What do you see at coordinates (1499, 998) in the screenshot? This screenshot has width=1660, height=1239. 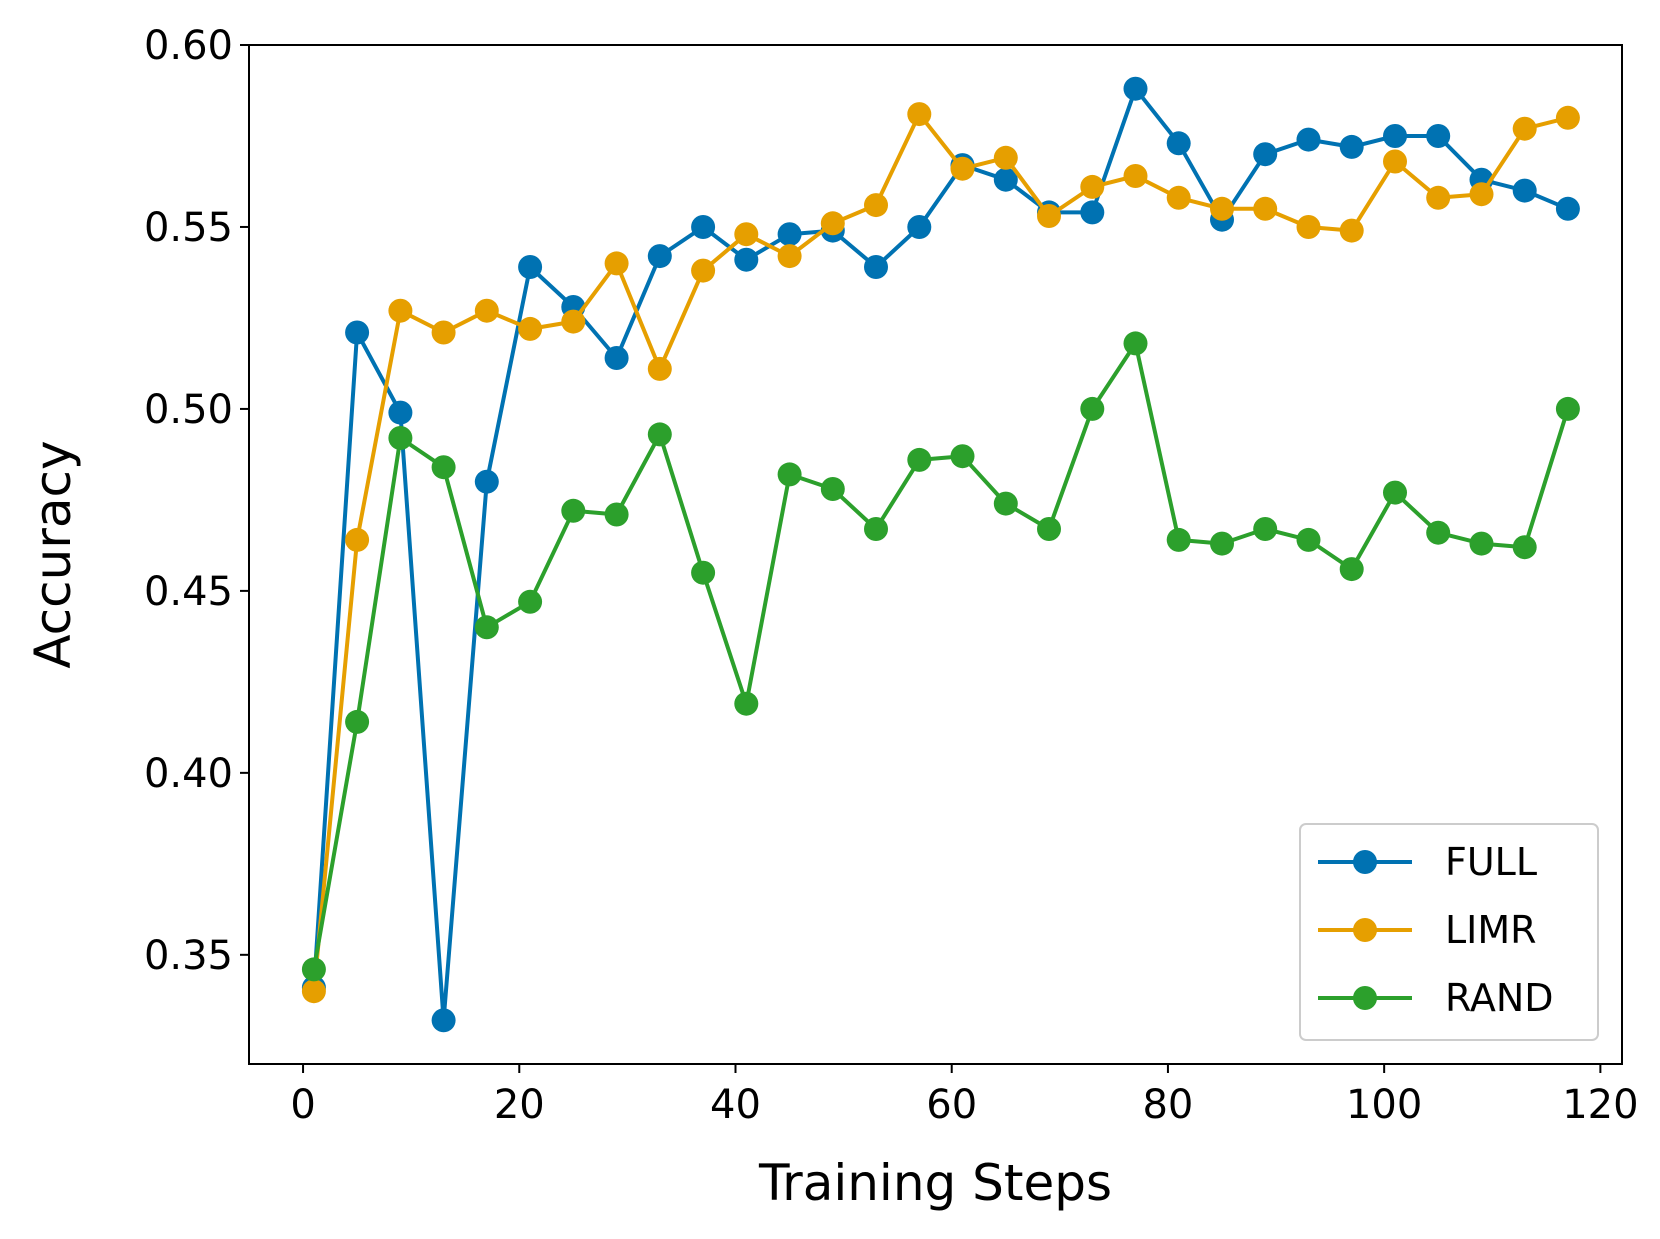 I see `legend-label-rand: RAND` at bounding box center [1499, 998].